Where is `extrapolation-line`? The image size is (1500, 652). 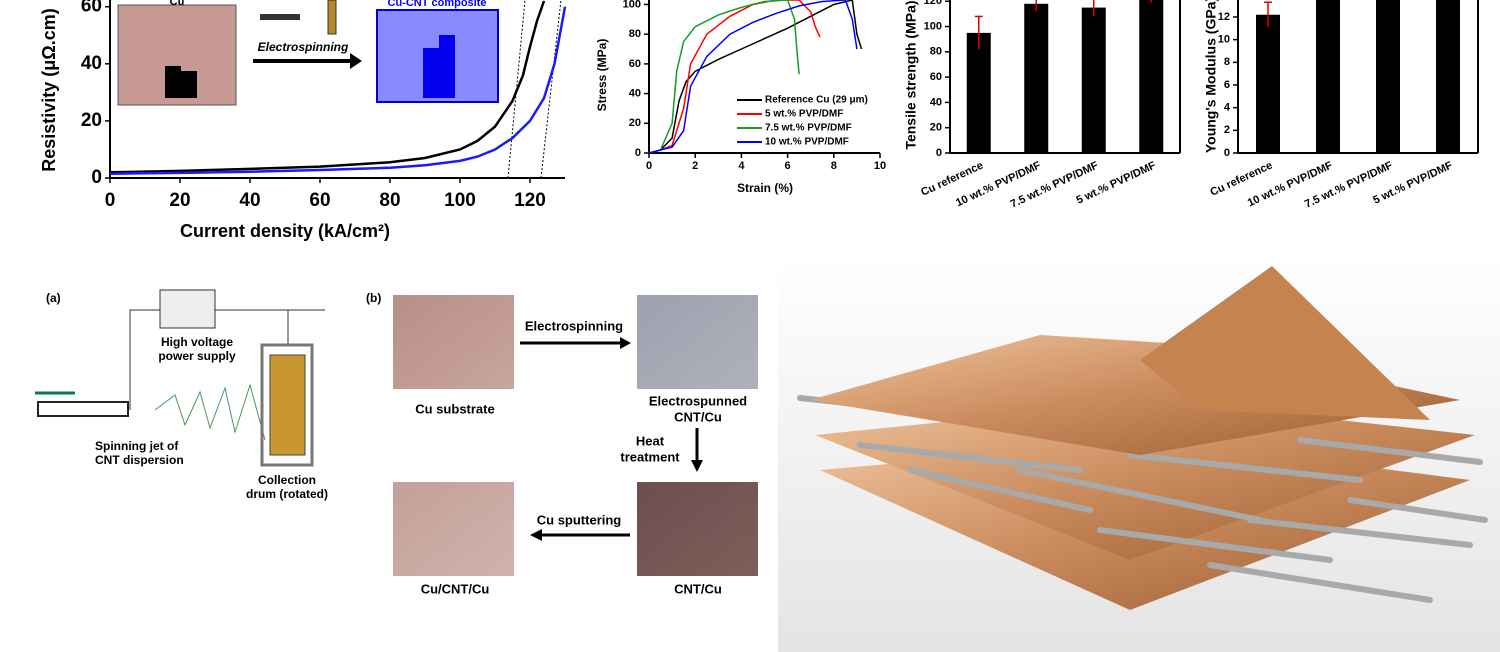 extrapolation-line is located at coordinates (551, 89).